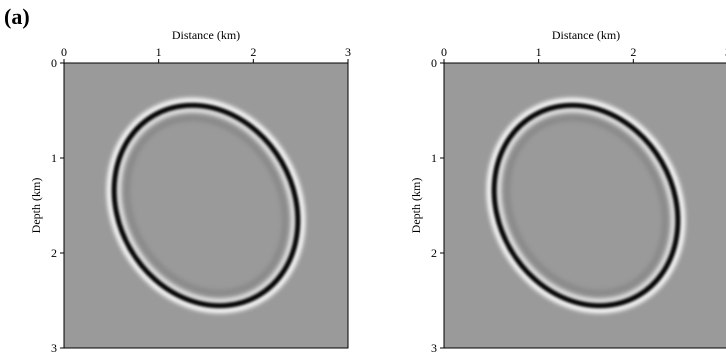  Describe the element at coordinates (348, 52) in the screenshot. I see `x-tick-label: 3` at that location.